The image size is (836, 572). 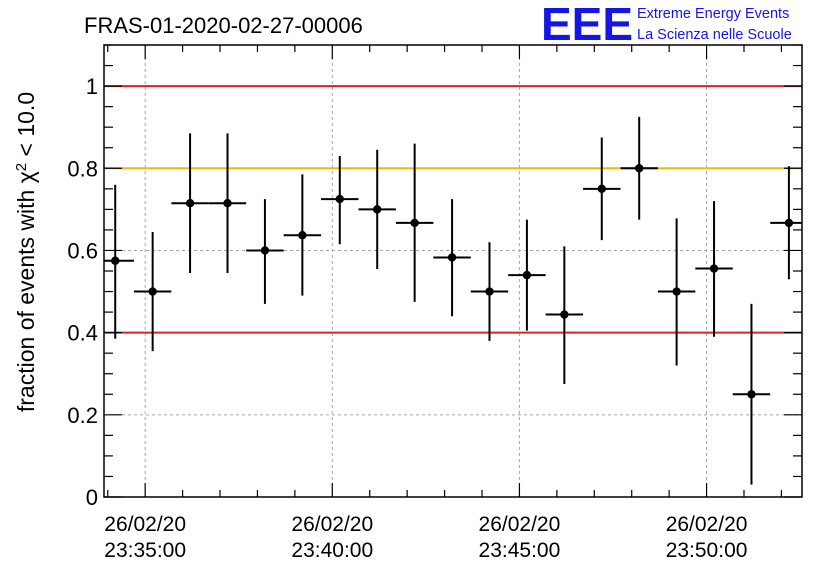 What do you see at coordinates (707, 550) in the screenshot?
I see `x-tick-label-time: 23:50:00` at bounding box center [707, 550].